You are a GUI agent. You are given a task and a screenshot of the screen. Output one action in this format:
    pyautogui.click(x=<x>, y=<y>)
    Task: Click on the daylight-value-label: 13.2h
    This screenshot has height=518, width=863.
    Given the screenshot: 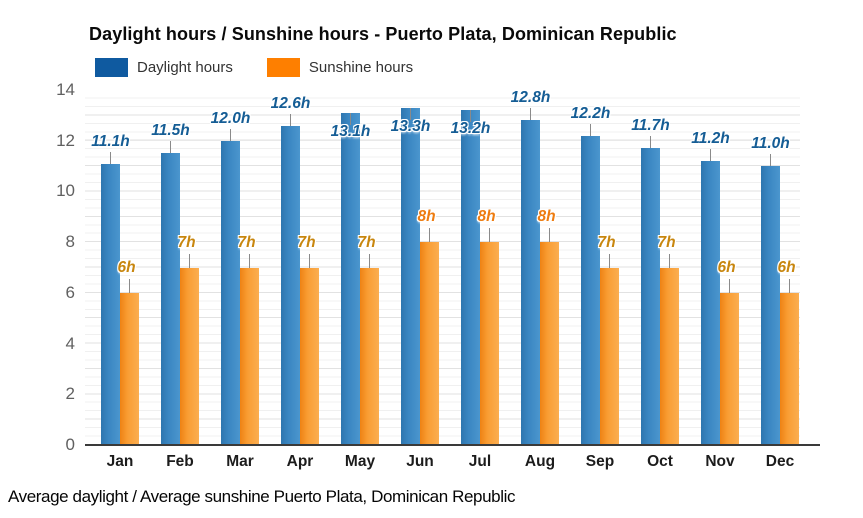 What is the action you would take?
    pyautogui.click(x=470, y=129)
    